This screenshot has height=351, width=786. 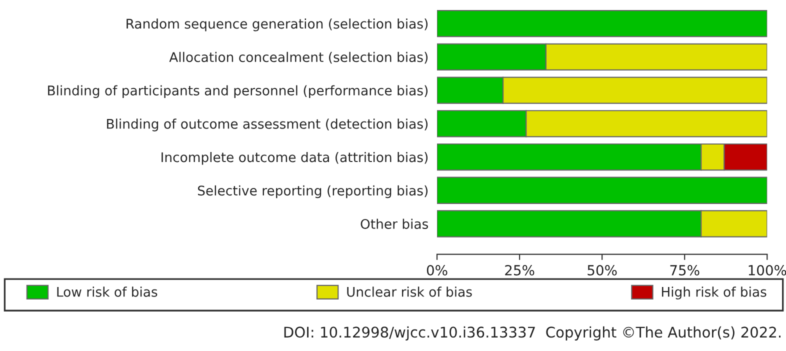 What do you see at coordinates (107, 291) in the screenshot?
I see `legend-label: Low risk of bias` at bounding box center [107, 291].